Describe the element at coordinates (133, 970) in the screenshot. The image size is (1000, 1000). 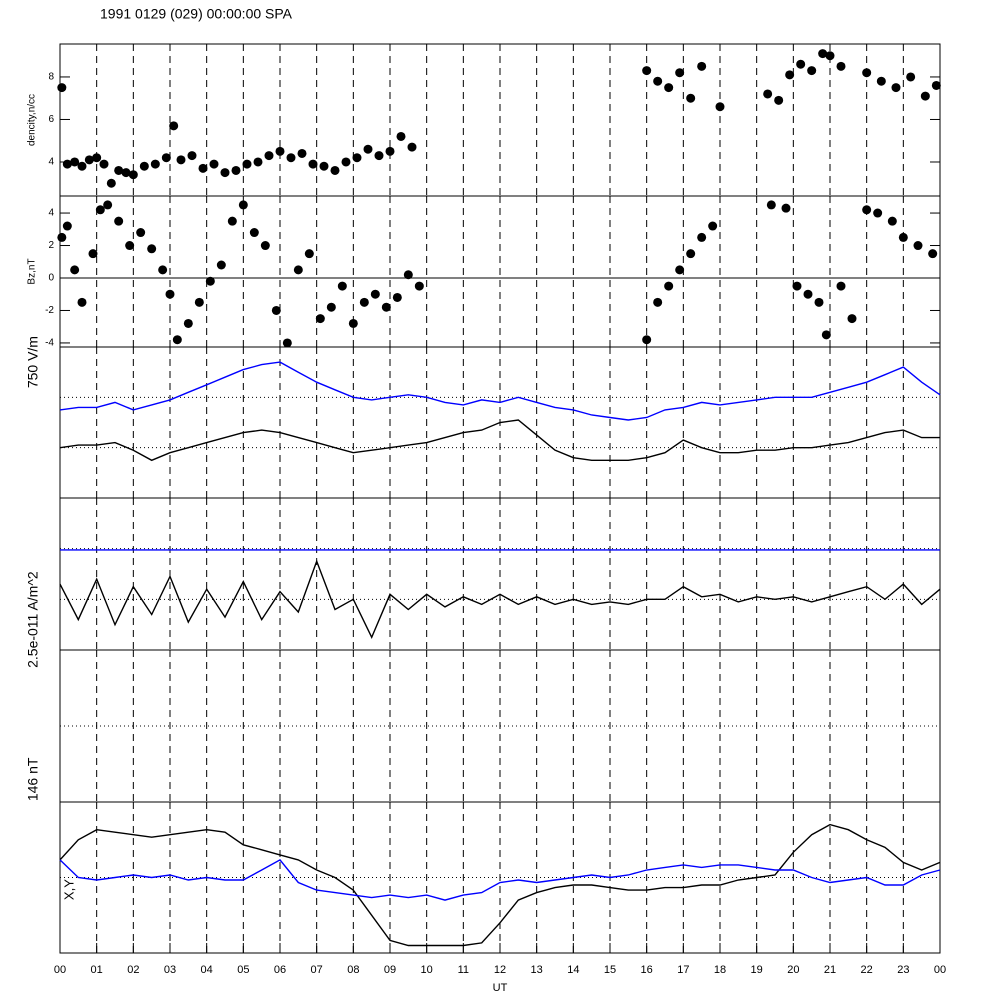
I see `x-tick-label: 02` at that location.